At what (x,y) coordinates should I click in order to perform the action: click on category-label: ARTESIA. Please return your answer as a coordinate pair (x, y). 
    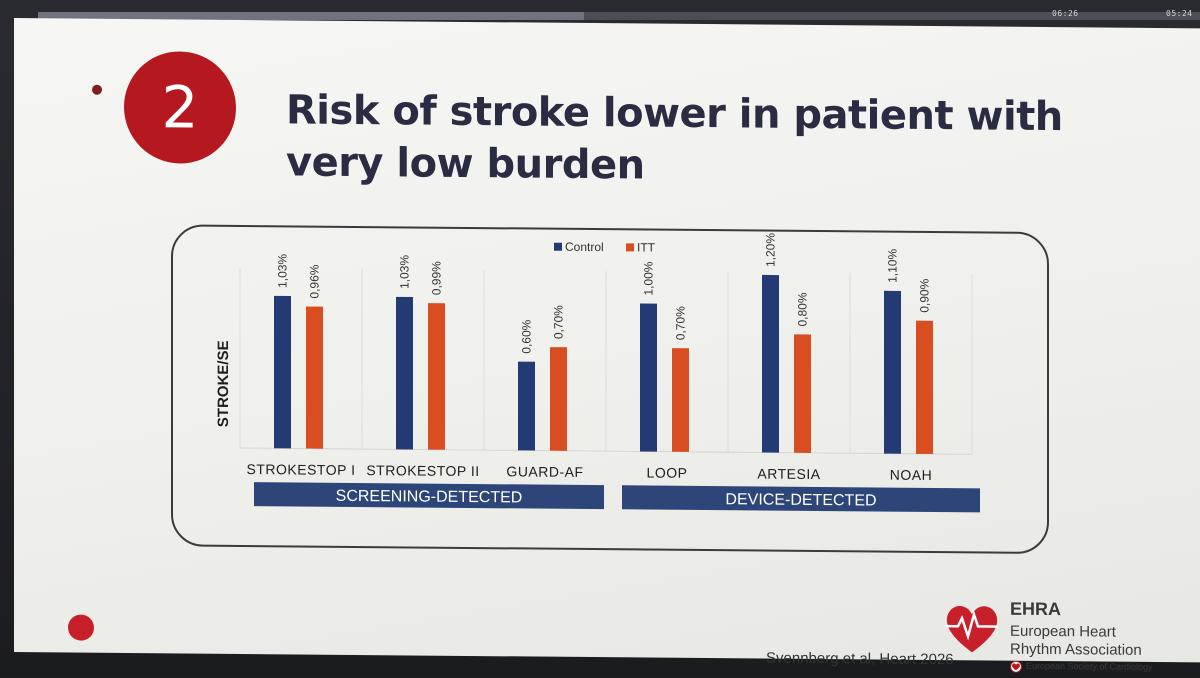
    Looking at the image, I should click on (788, 473).